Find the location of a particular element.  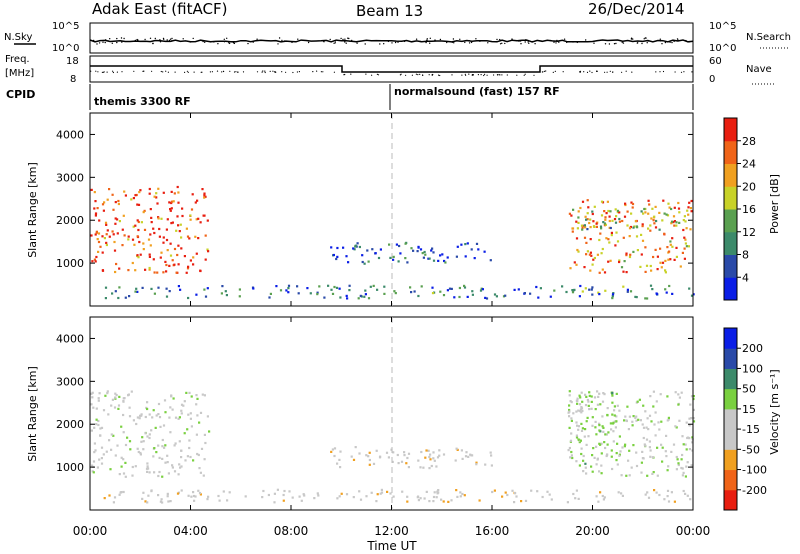

colorbar-tick-label: 8 is located at coordinates (745, 255).